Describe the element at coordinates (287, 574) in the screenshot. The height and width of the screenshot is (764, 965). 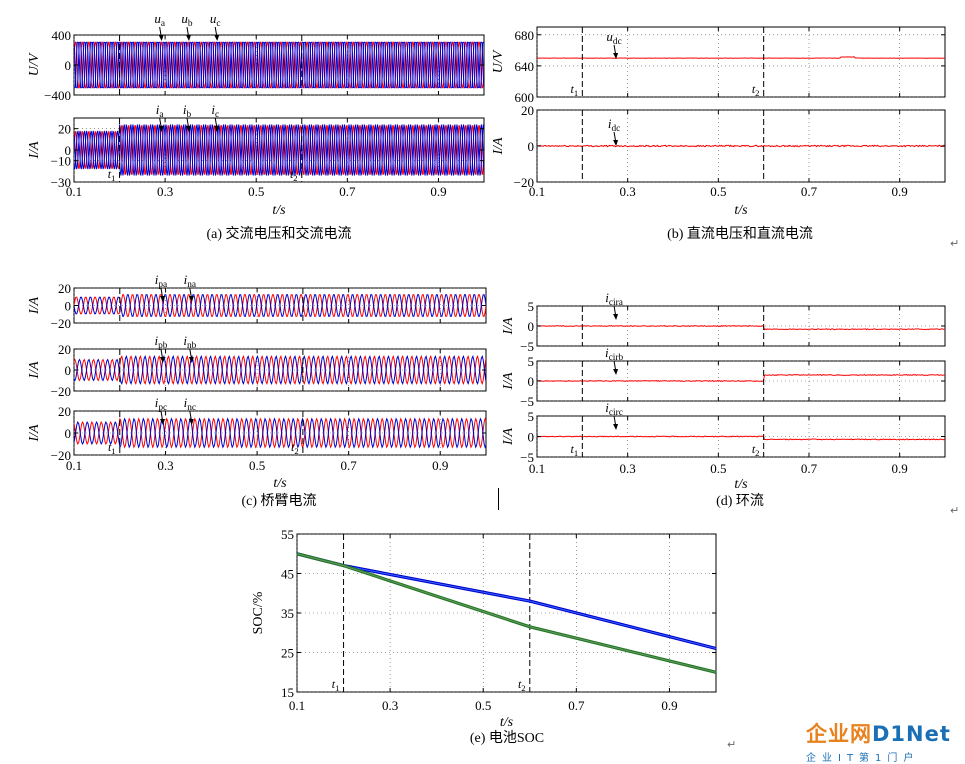
I see `y-tick-label: 45` at that location.